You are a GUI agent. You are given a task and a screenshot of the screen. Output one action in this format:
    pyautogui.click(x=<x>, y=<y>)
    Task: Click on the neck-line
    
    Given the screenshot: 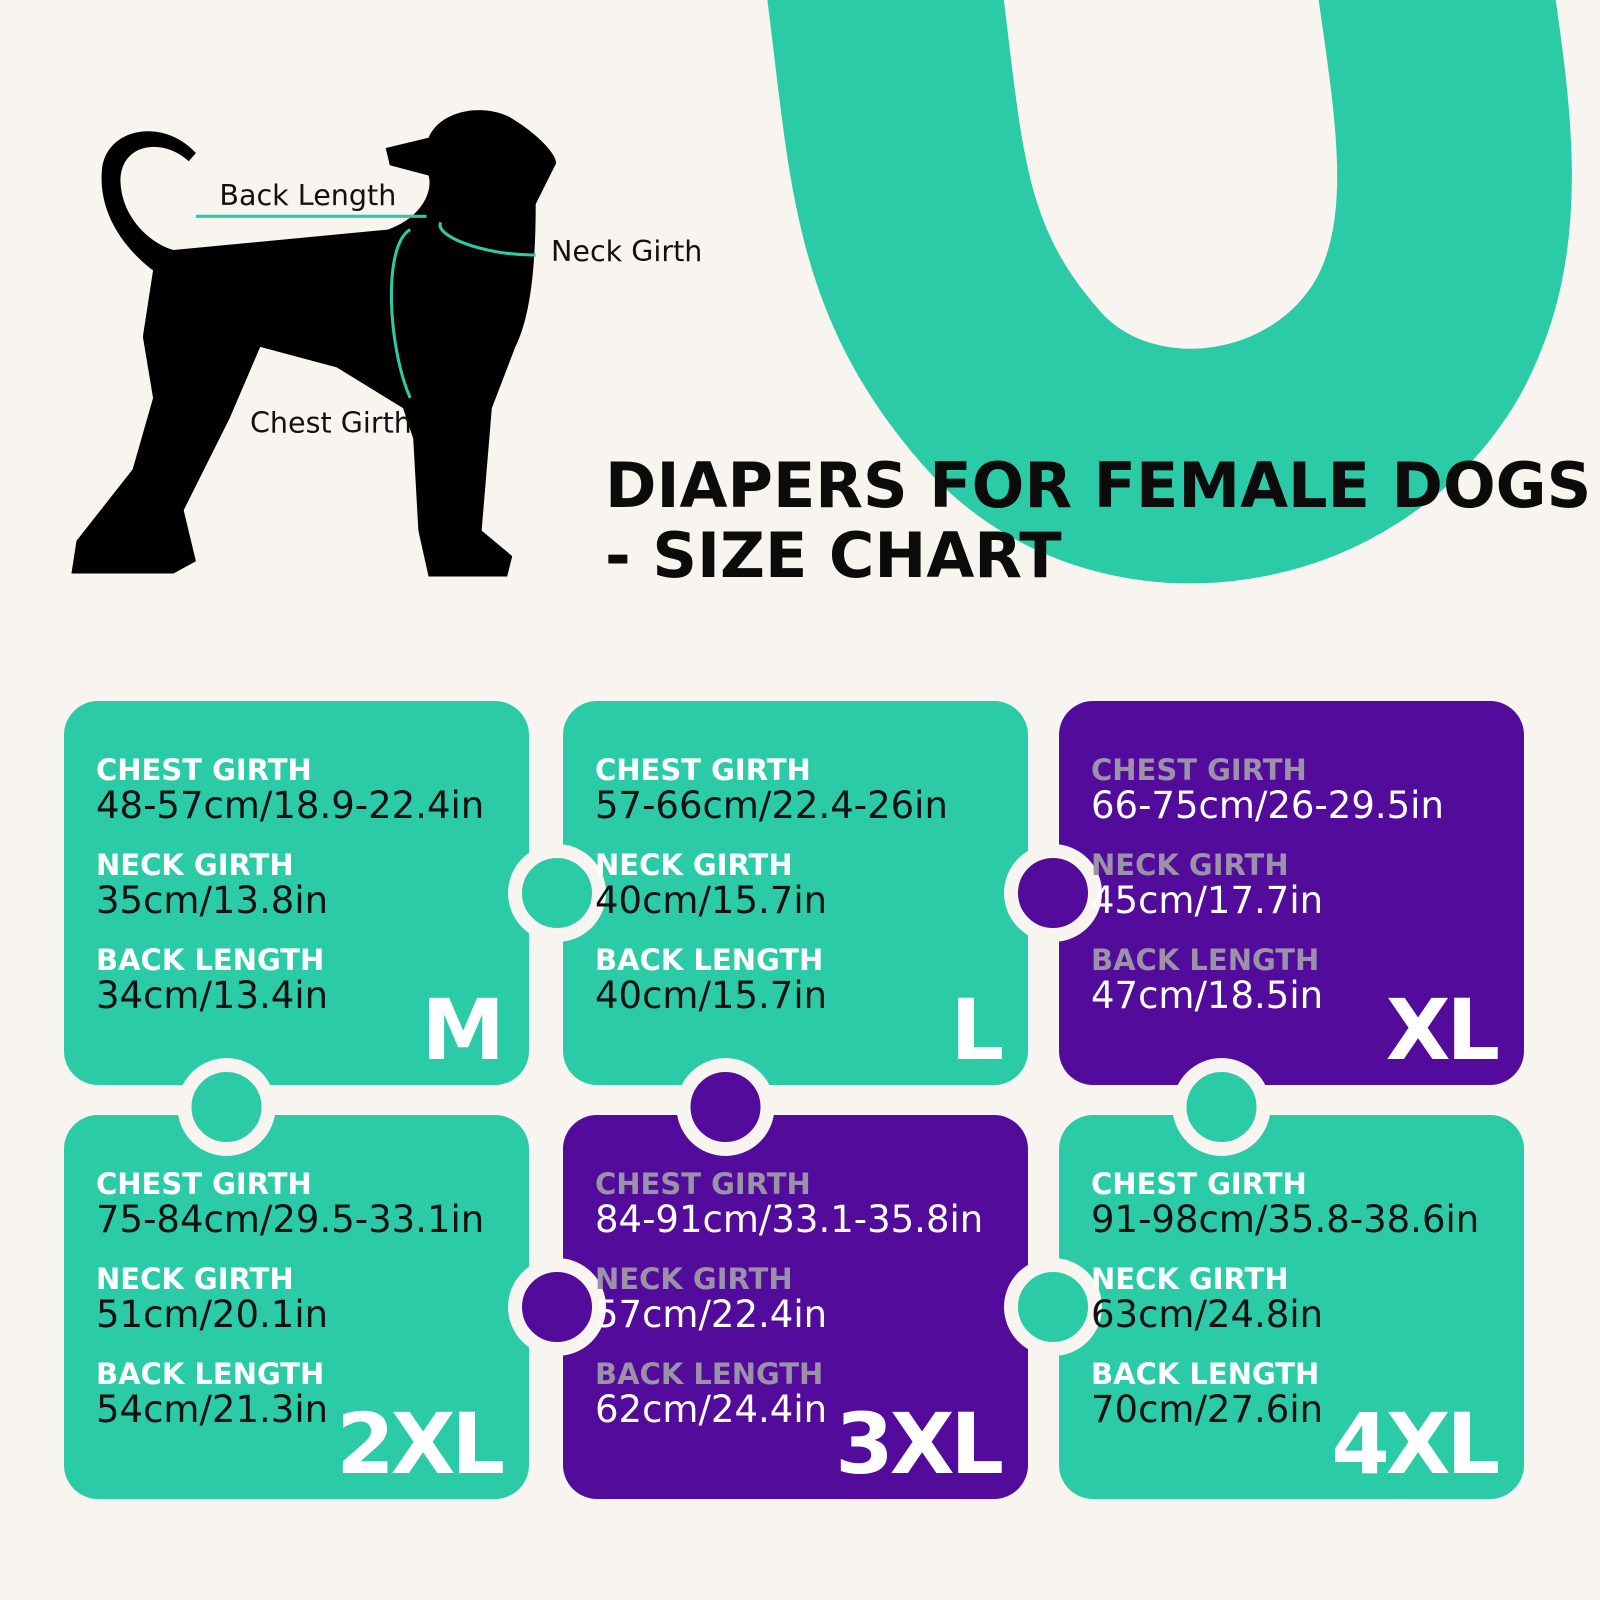 What is the action you would take?
    pyautogui.click(x=487, y=239)
    